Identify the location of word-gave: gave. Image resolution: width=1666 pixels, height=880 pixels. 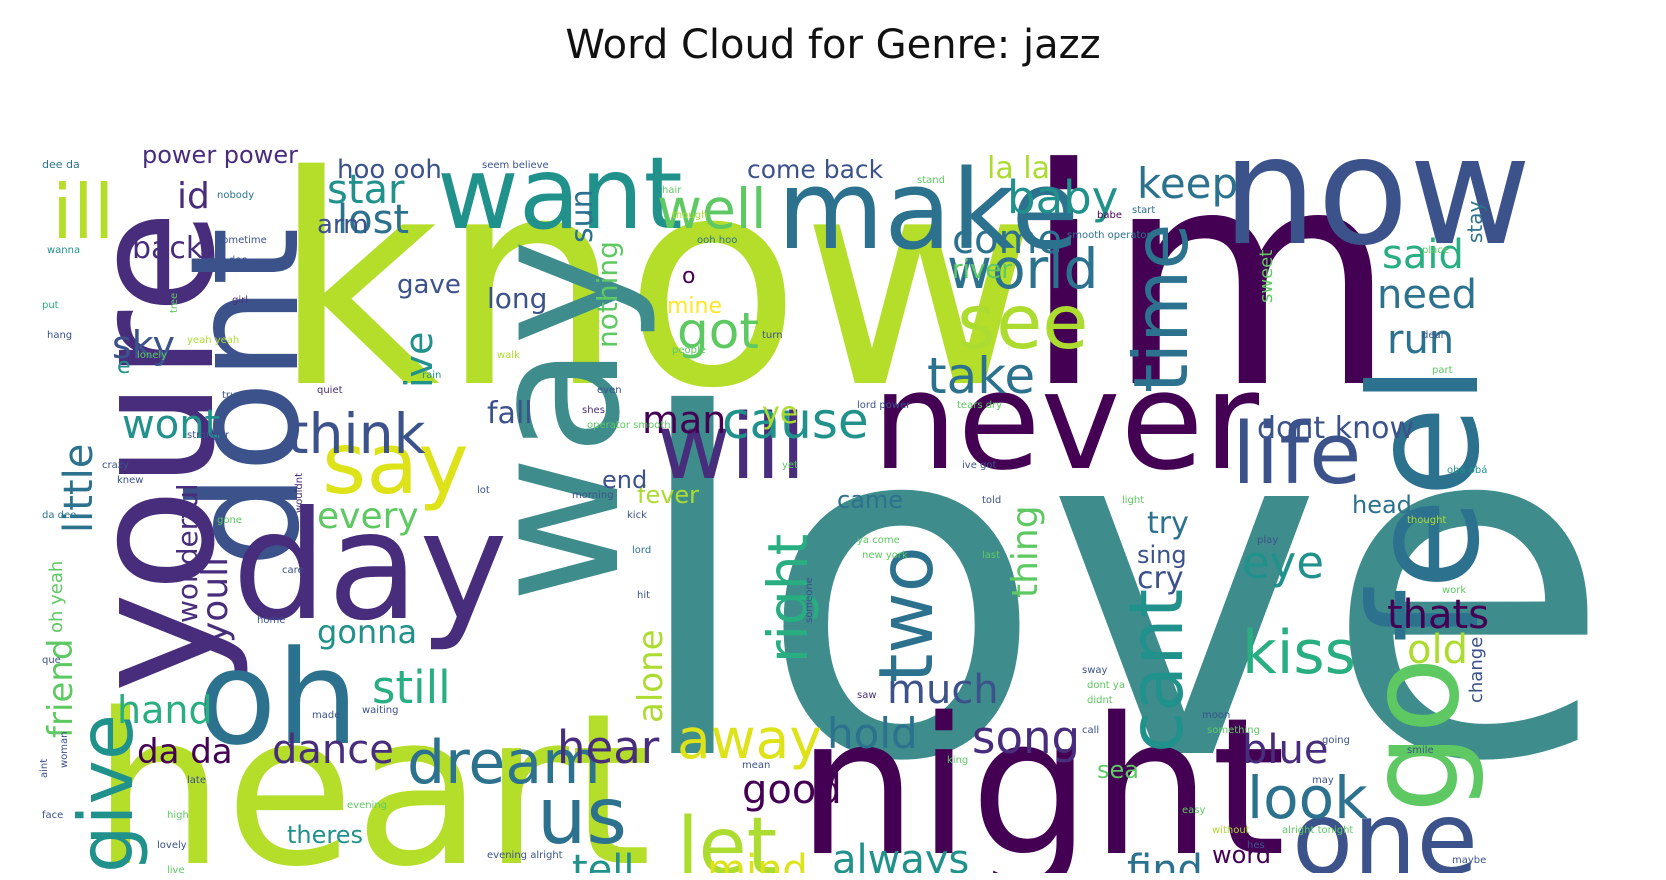
(429, 285).